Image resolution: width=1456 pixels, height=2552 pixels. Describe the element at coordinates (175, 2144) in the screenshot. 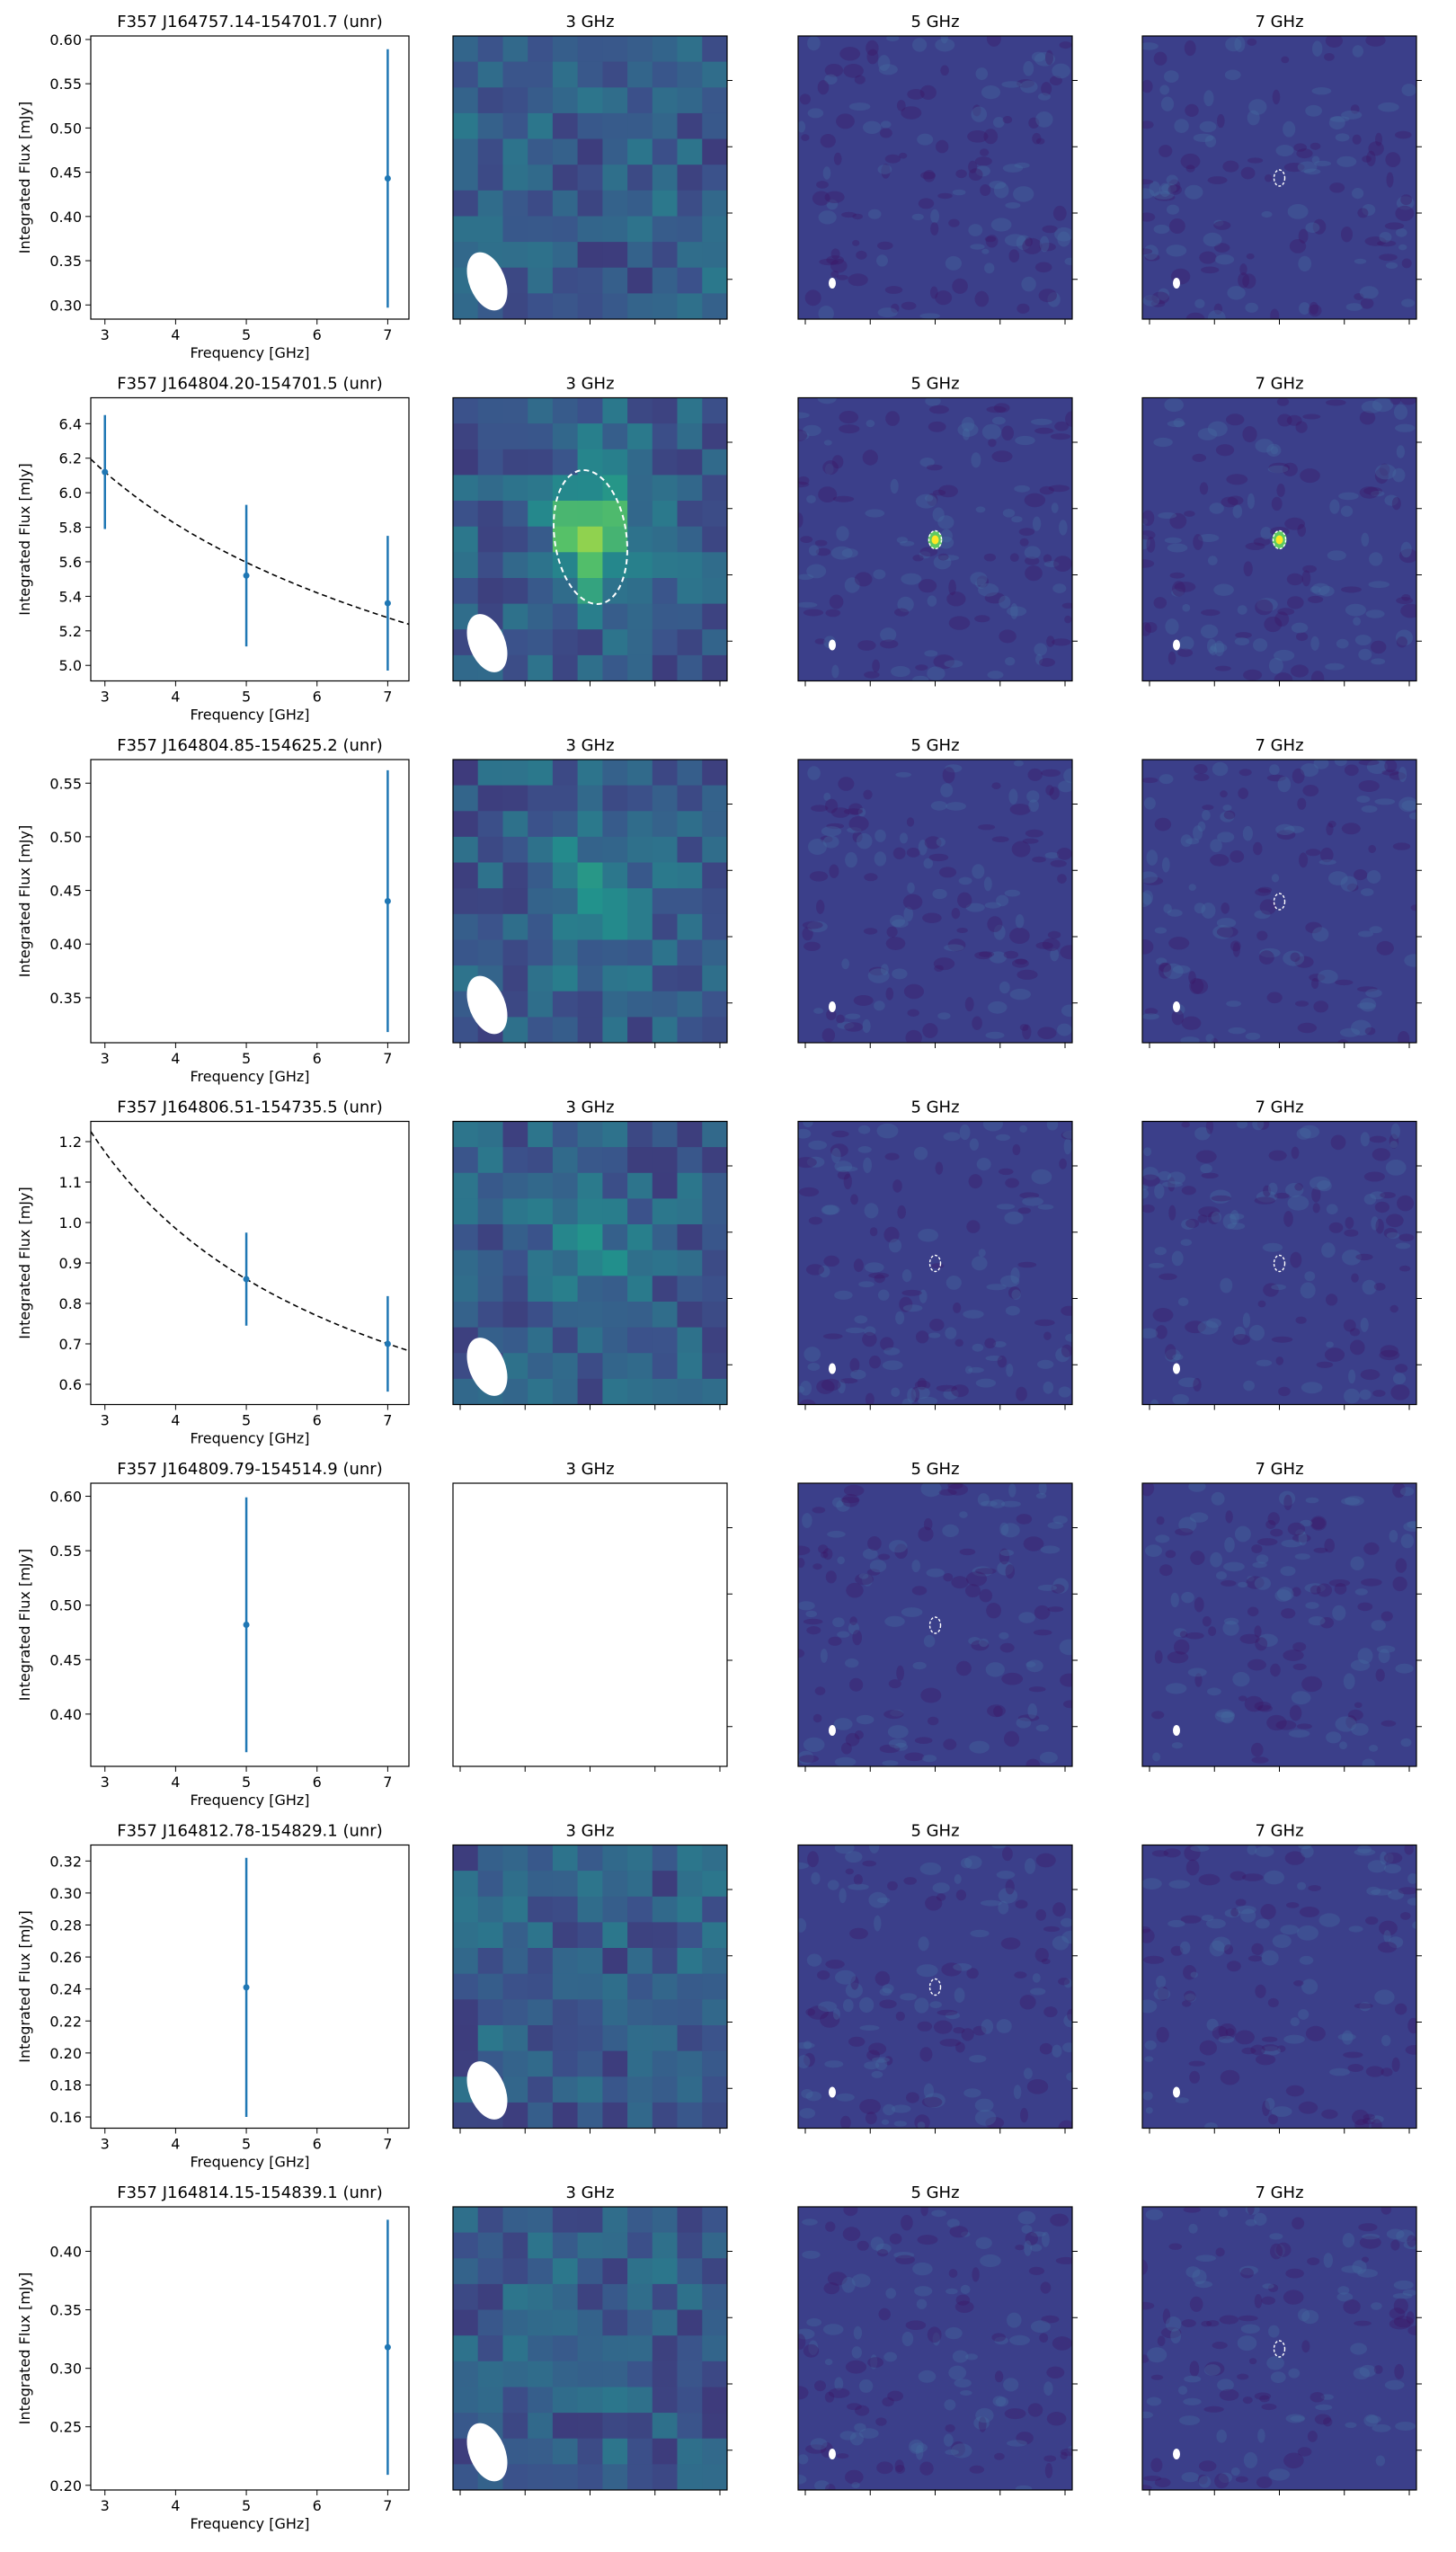

I see `x-tick-label: 4` at that location.